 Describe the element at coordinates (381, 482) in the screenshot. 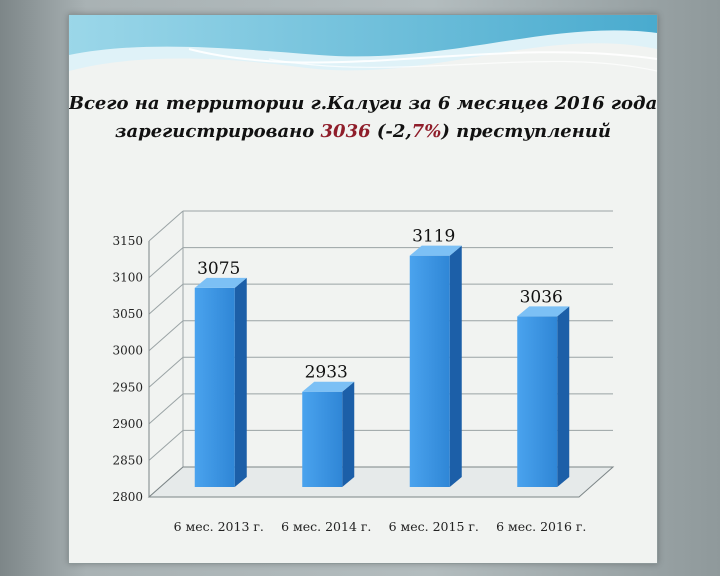

I see `chart-floor` at that location.